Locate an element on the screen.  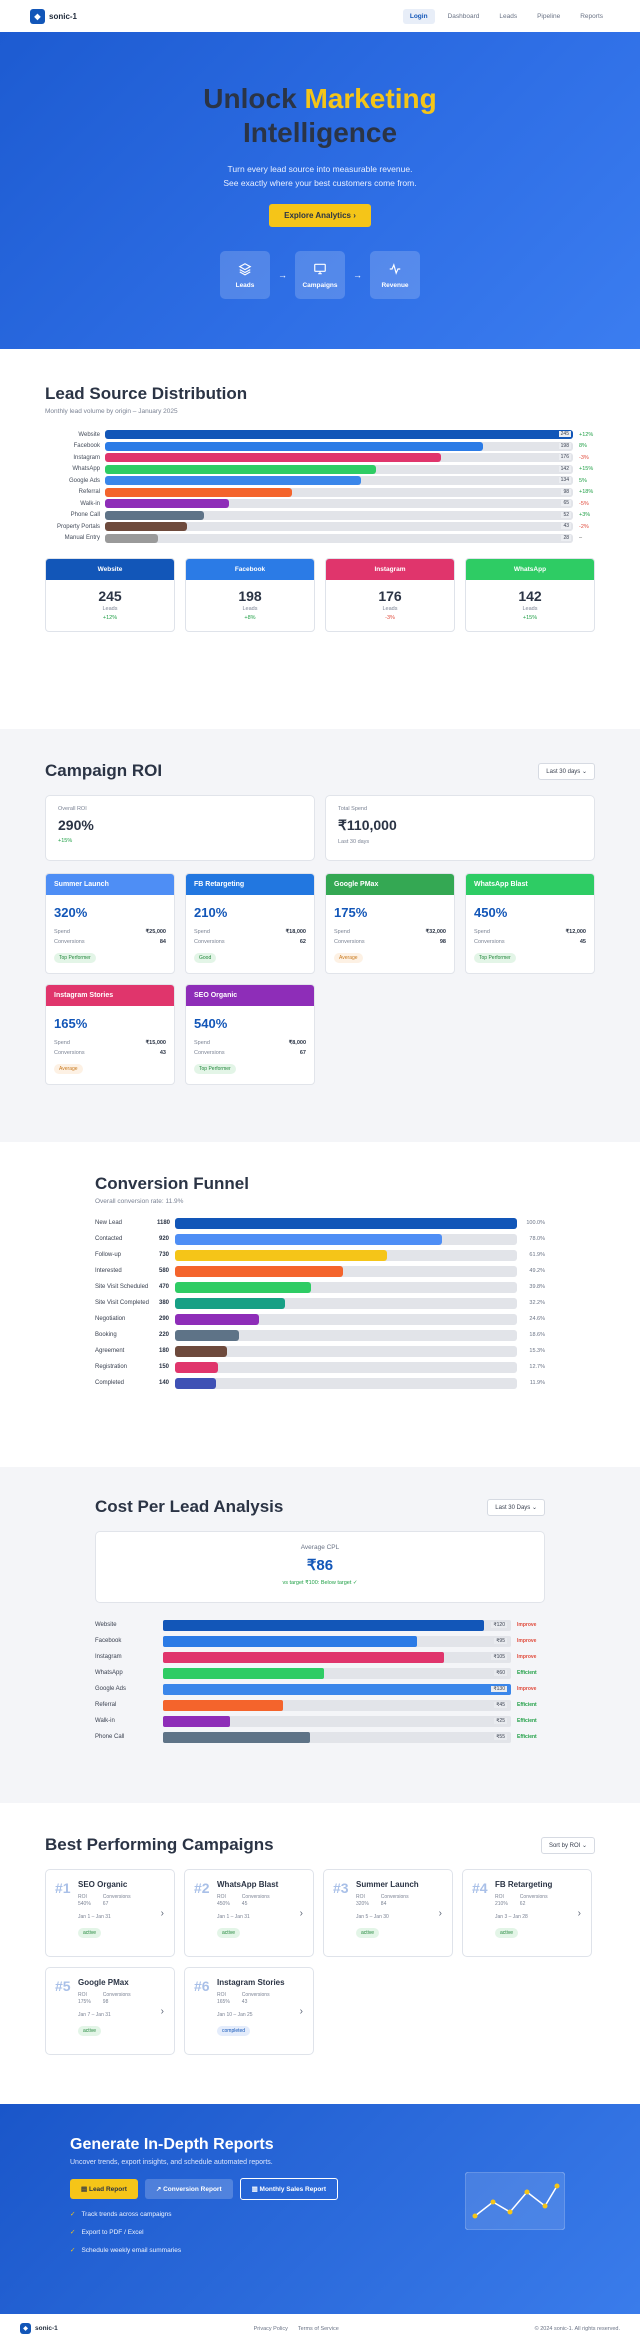
funnel-stage-label: Registration is located at coordinates (111, 1367).